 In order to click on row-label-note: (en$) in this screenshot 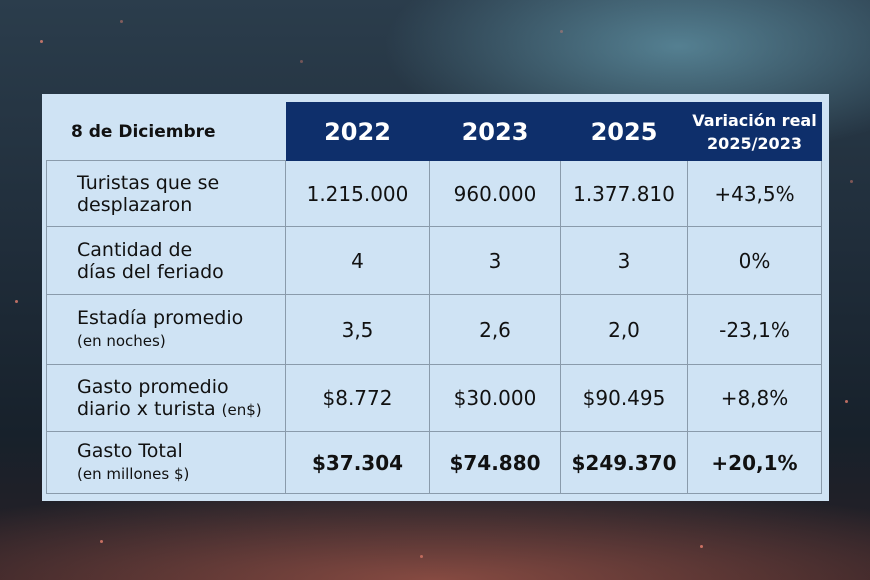, I will do `click(241, 409)`.